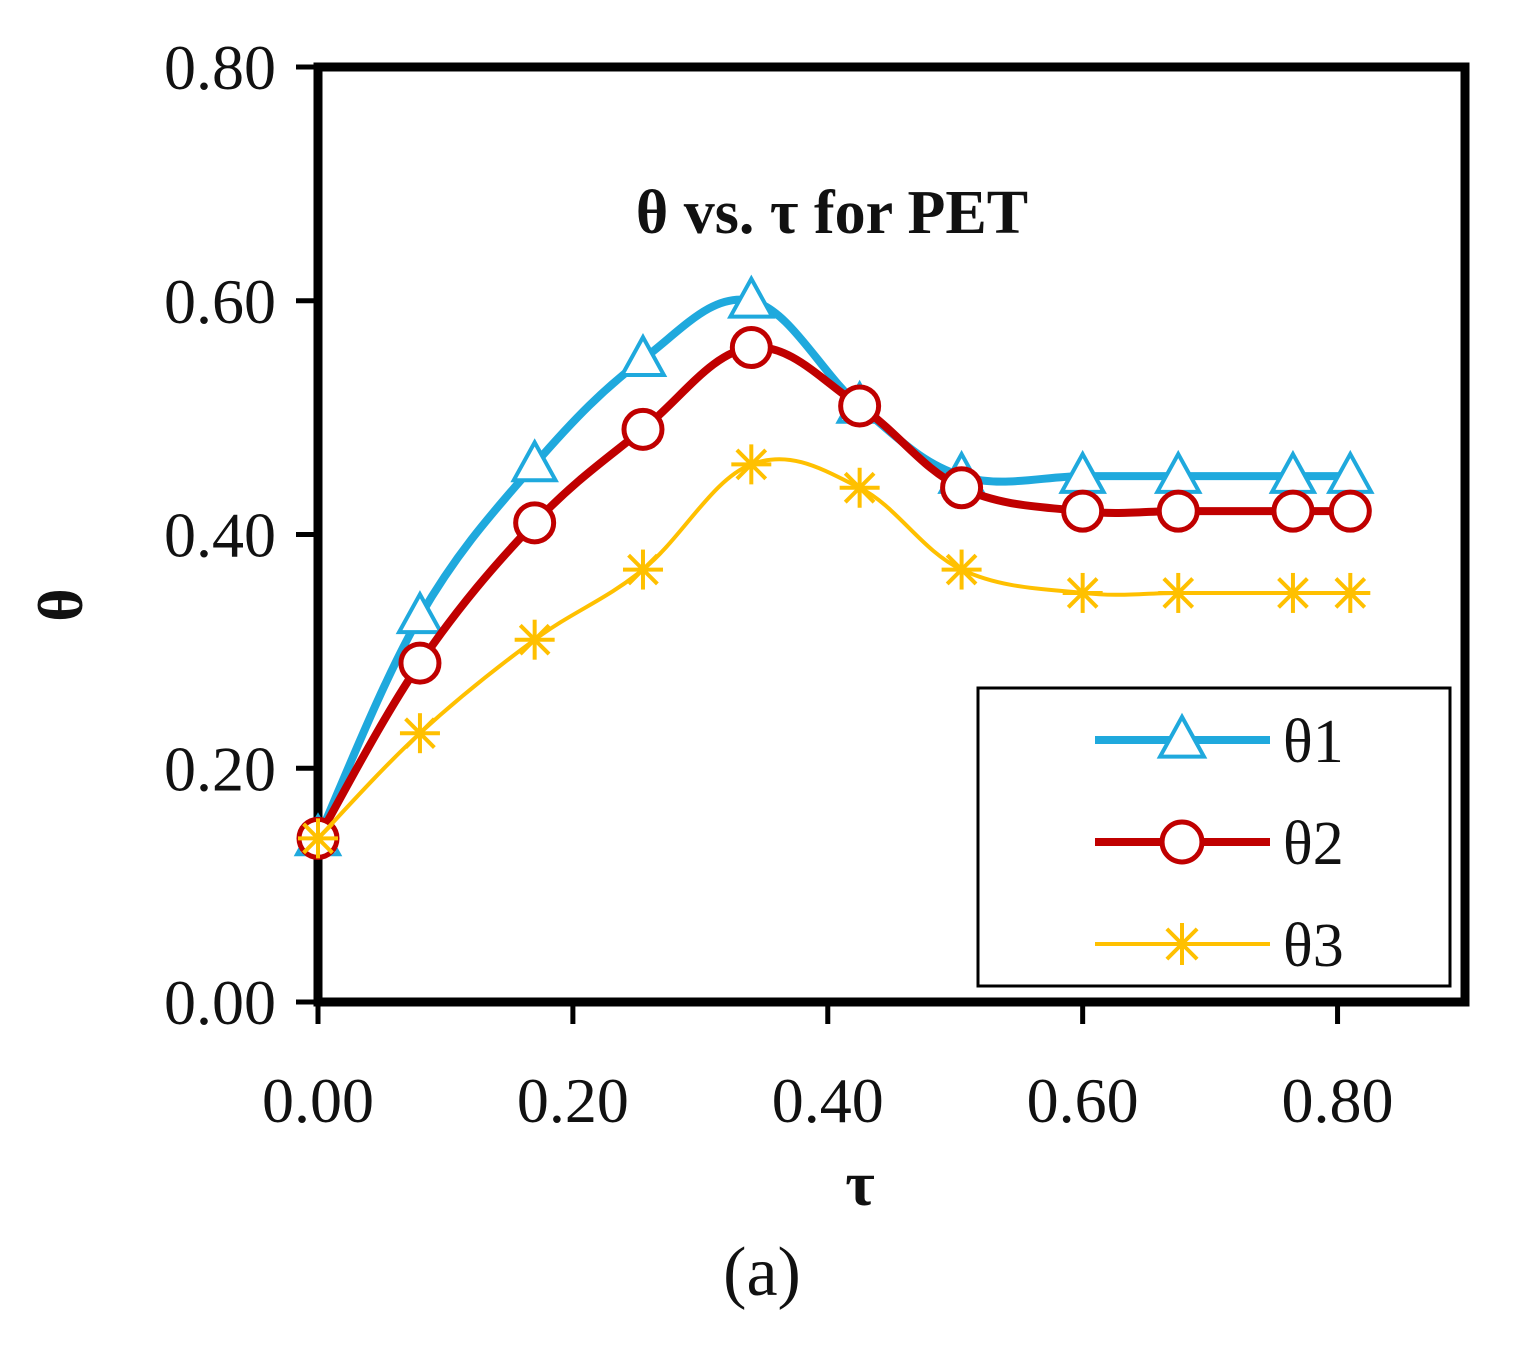  What do you see at coordinates (1313, 844) in the screenshot?
I see `legend-label: θ2` at bounding box center [1313, 844].